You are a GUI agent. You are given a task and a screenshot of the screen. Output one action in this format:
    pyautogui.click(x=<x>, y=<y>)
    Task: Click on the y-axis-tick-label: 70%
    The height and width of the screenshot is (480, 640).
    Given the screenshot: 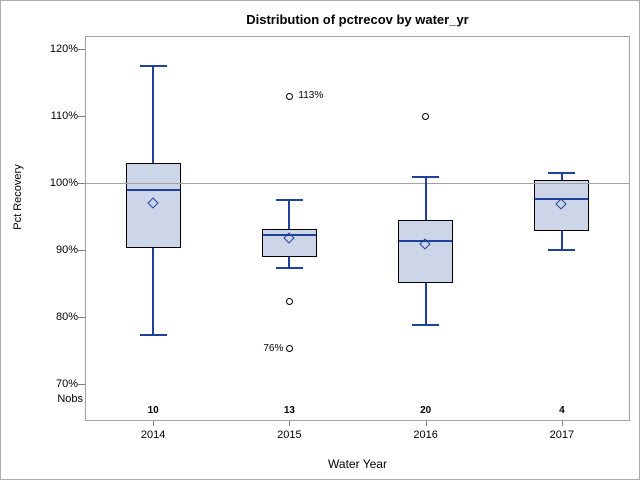 What is the action you would take?
    pyautogui.click(x=66, y=383)
    